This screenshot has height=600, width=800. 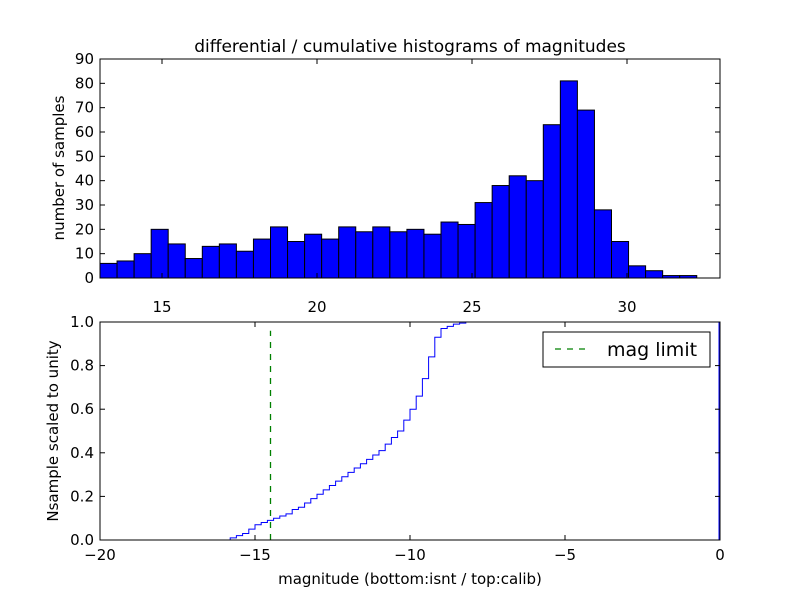 I want to click on y-tick-label: 30, so click(x=84, y=205).